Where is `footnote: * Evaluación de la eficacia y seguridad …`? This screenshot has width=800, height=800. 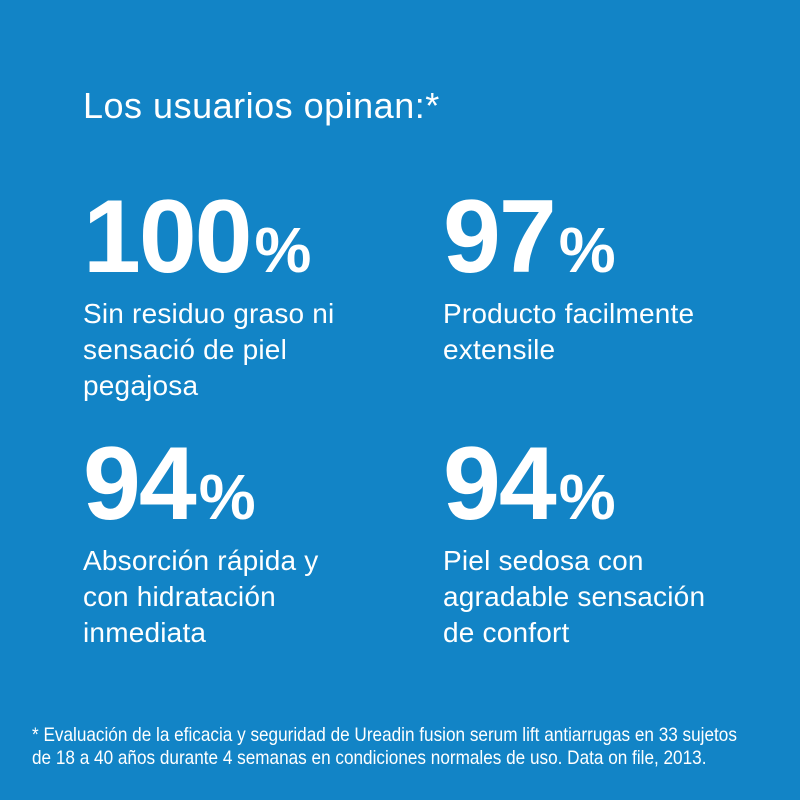 footnote: * Evaluación de la eficacia y seguridad … is located at coordinates (384, 747).